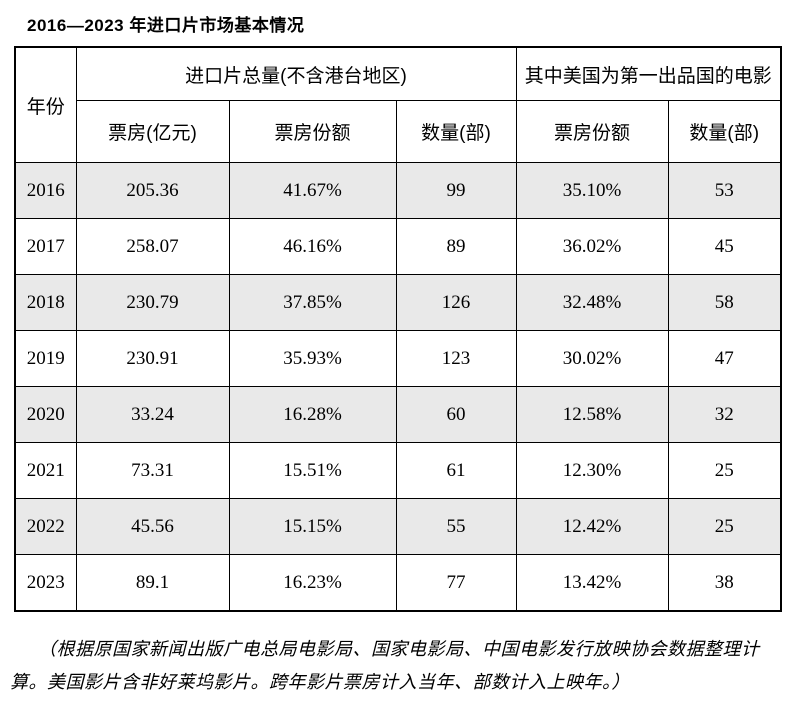 This screenshot has width=795, height=724. I want to click on page-title: 2016—2023 年进口片市场基本情况, so click(166, 25).